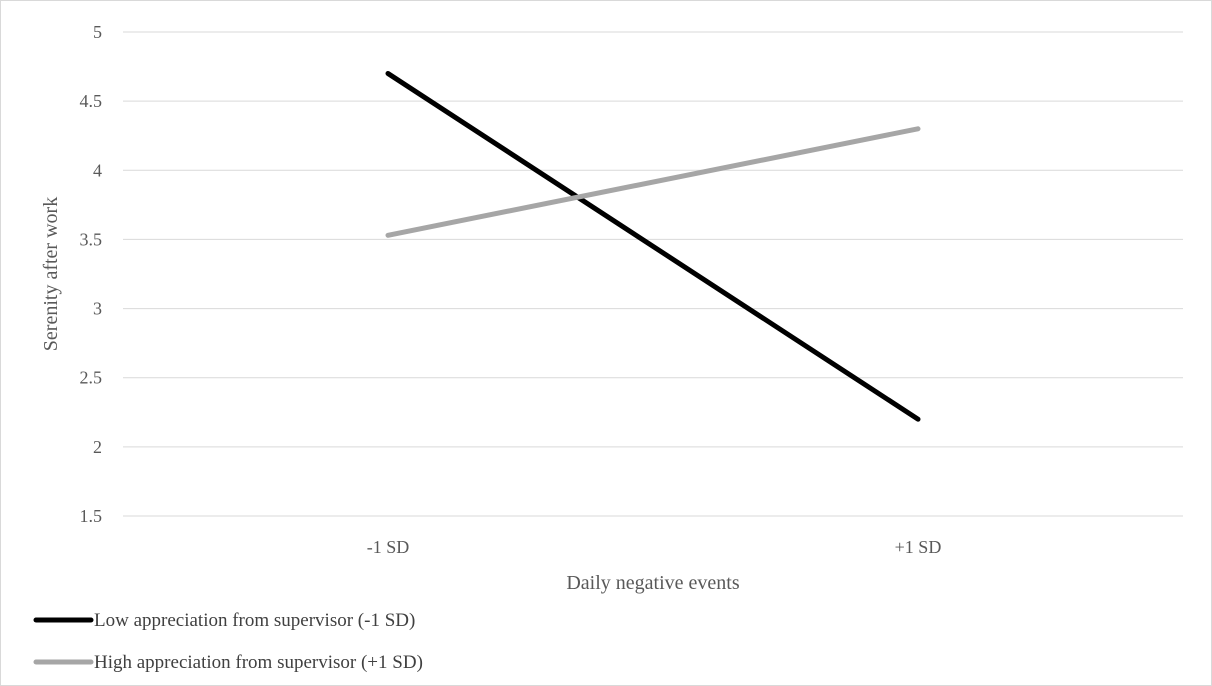 The height and width of the screenshot is (686, 1212). What do you see at coordinates (91, 274) in the screenshot?
I see `y-axis-ticks: 1.5 2 2.5 3 3.5 4 4.5 5` at bounding box center [91, 274].